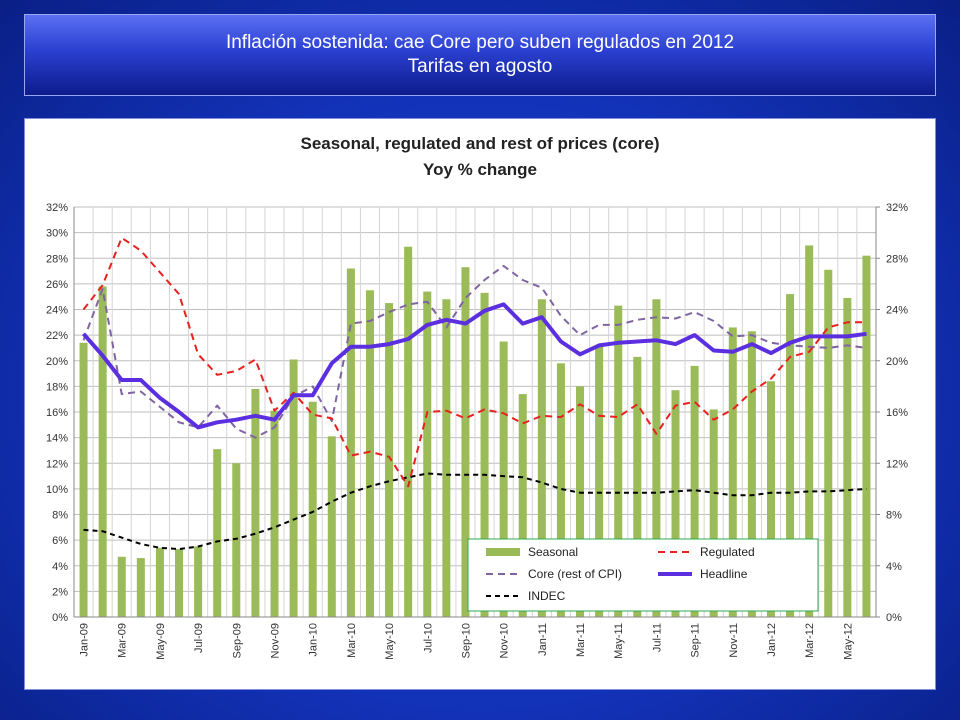 The width and height of the screenshot is (960, 720). What do you see at coordinates (727, 552) in the screenshot?
I see `legend-label: Regulated` at bounding box center [727, 552].